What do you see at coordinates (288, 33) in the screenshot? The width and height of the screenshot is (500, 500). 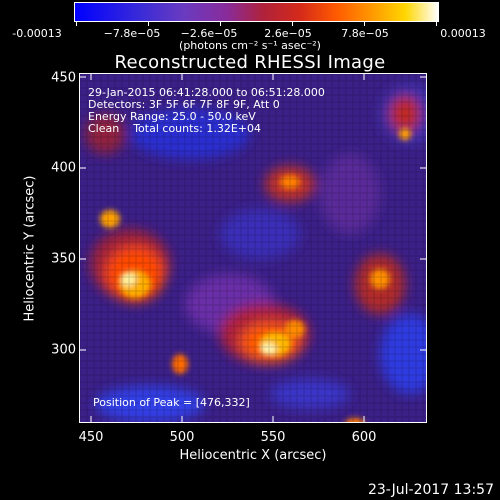 I see `colorbar-tick-label: 2.6e−05` at bounding box center [288, 33].